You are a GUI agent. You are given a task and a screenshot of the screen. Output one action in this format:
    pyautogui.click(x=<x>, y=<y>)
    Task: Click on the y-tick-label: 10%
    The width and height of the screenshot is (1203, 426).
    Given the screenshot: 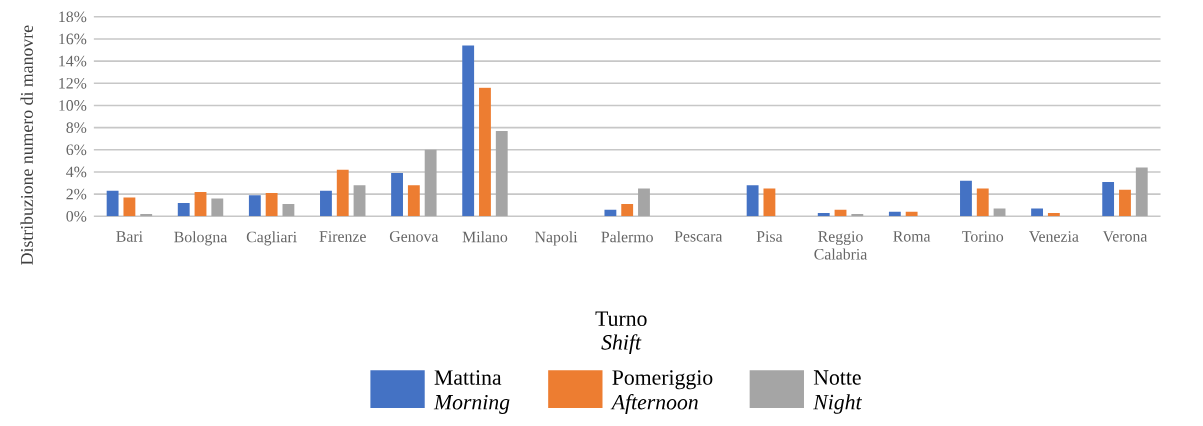 What is the action you would take?
    pyautogui.click(x=73, y=105)
    